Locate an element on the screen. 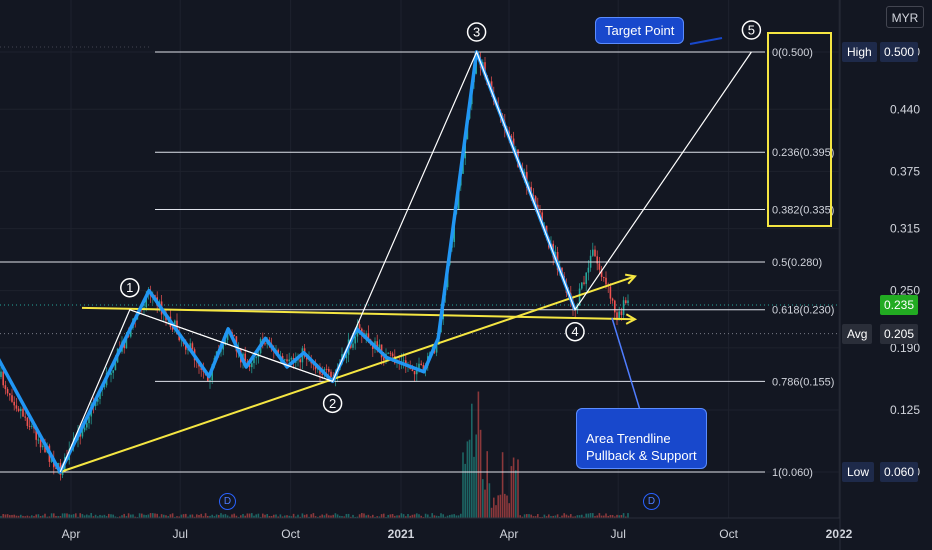 The width and height of the screenshot is (932, 550). trendline-support-callout: Area Trendline Pullback & Support is located at coordinates (641, 438).